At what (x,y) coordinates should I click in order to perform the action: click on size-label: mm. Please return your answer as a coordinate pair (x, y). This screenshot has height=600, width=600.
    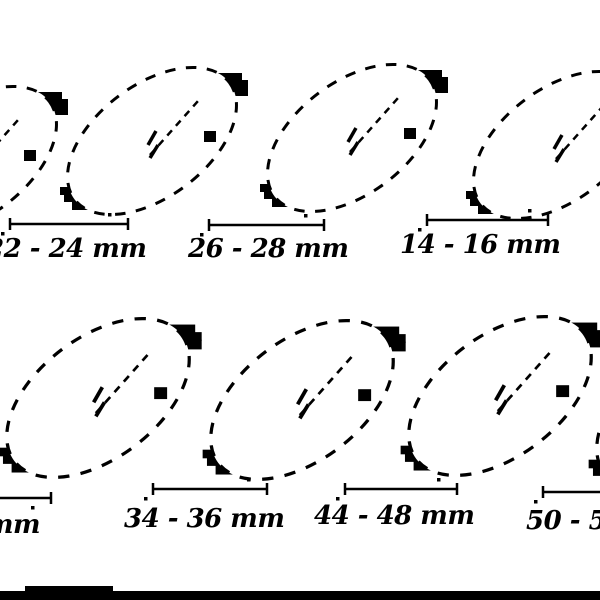
    Looking at the image, I should click on (20, 525).